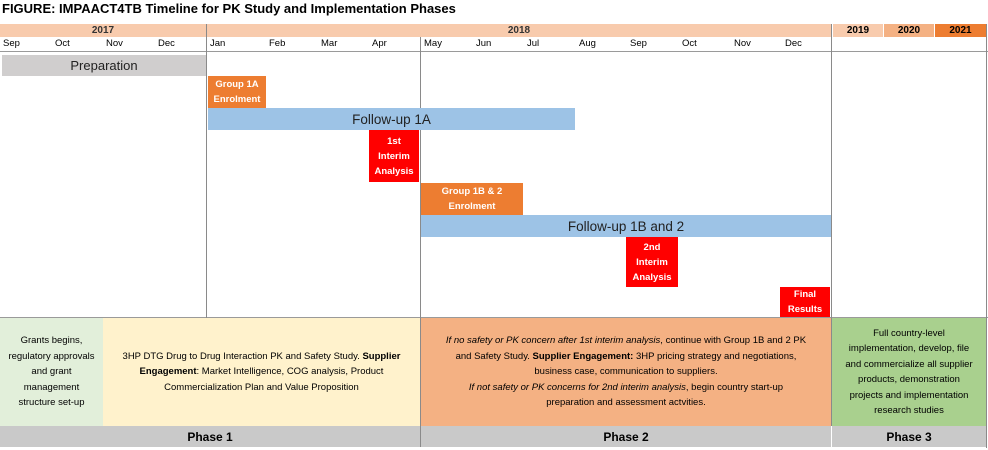 This screenshot has height=450, width=988. I want to click on group-1b-2-enrolment-bar: Group 1B & 2 Enrolment, so click(472, 199).